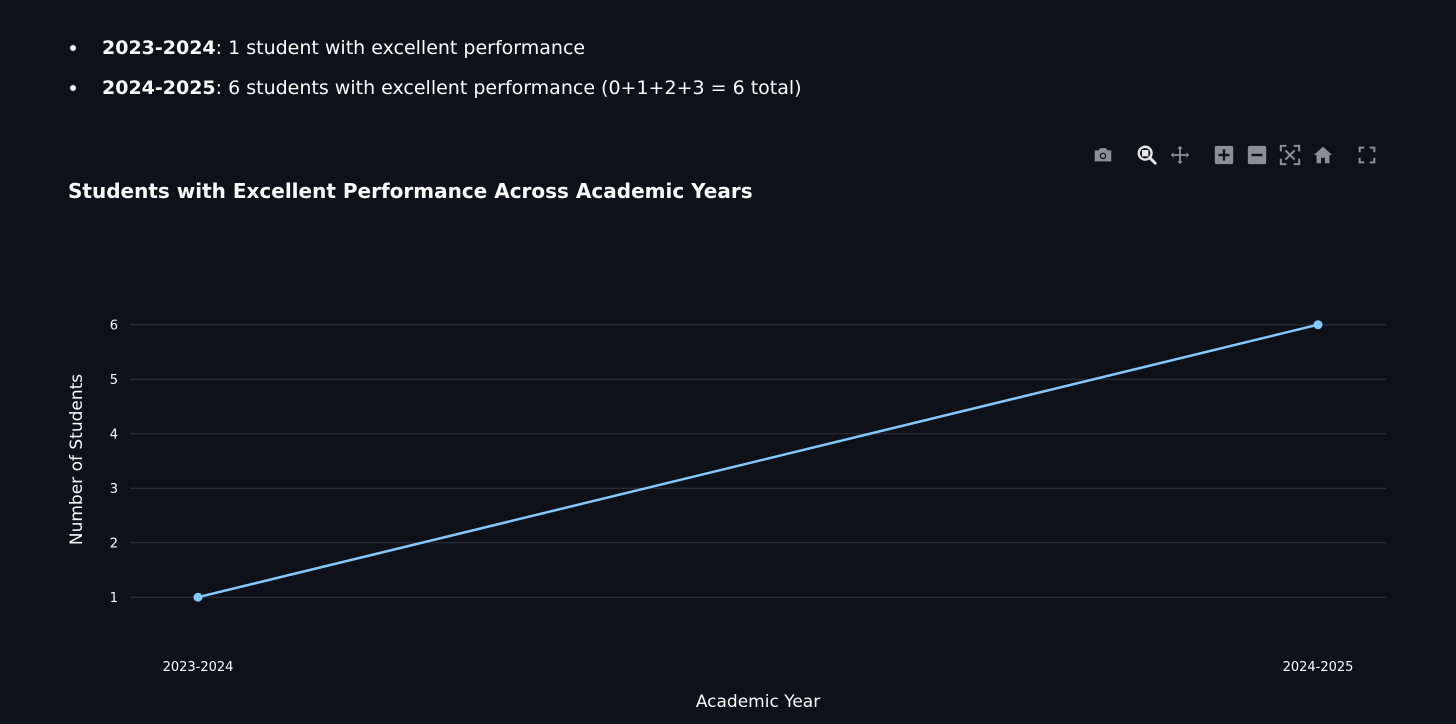 This screenshot has width=1456, height=724. I want to click on summary-item-label: 2023-2024, so click(159, 48).